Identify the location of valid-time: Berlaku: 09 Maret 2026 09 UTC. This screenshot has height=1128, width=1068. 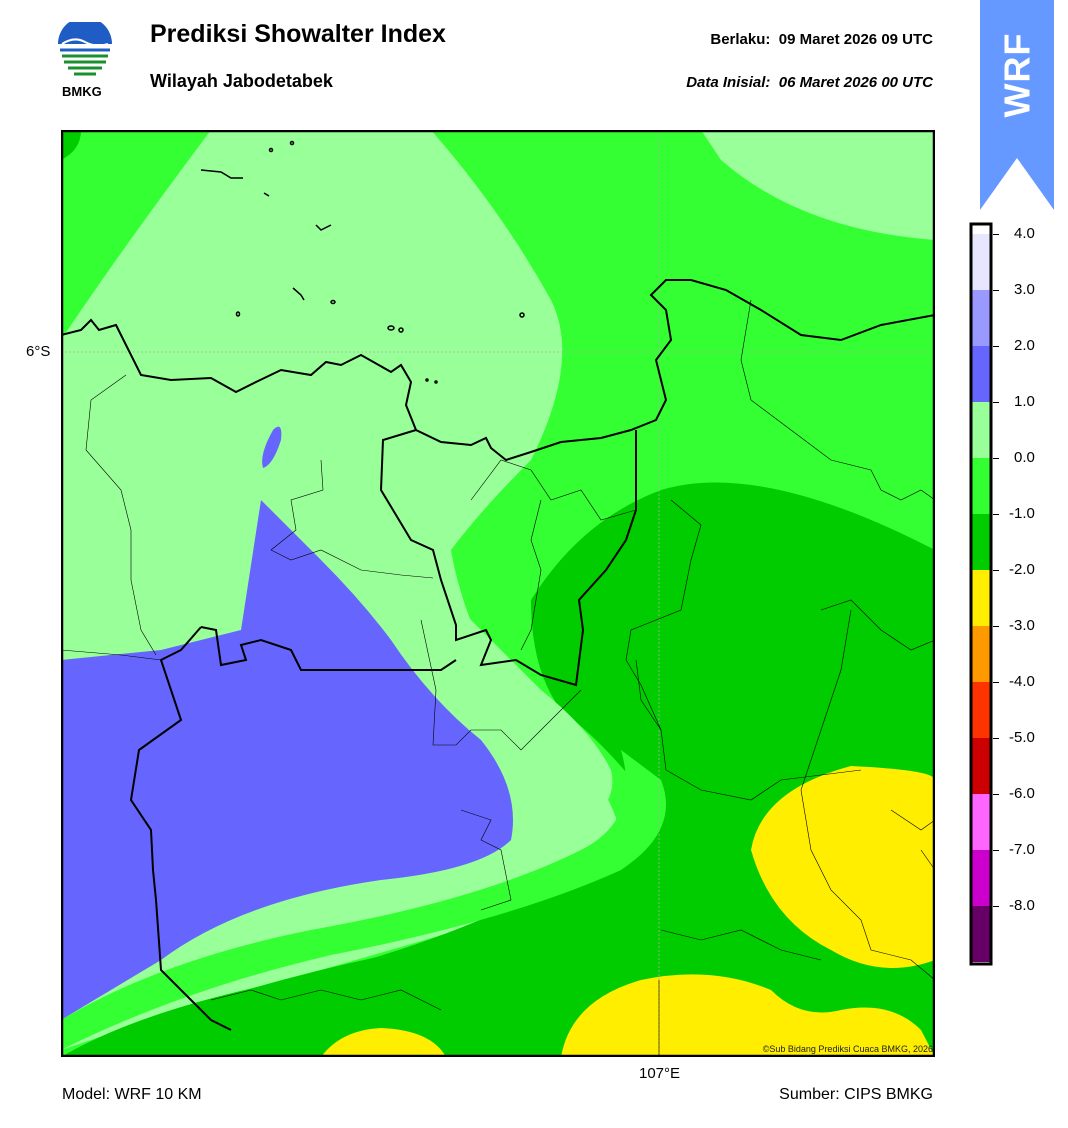
(821, 39).